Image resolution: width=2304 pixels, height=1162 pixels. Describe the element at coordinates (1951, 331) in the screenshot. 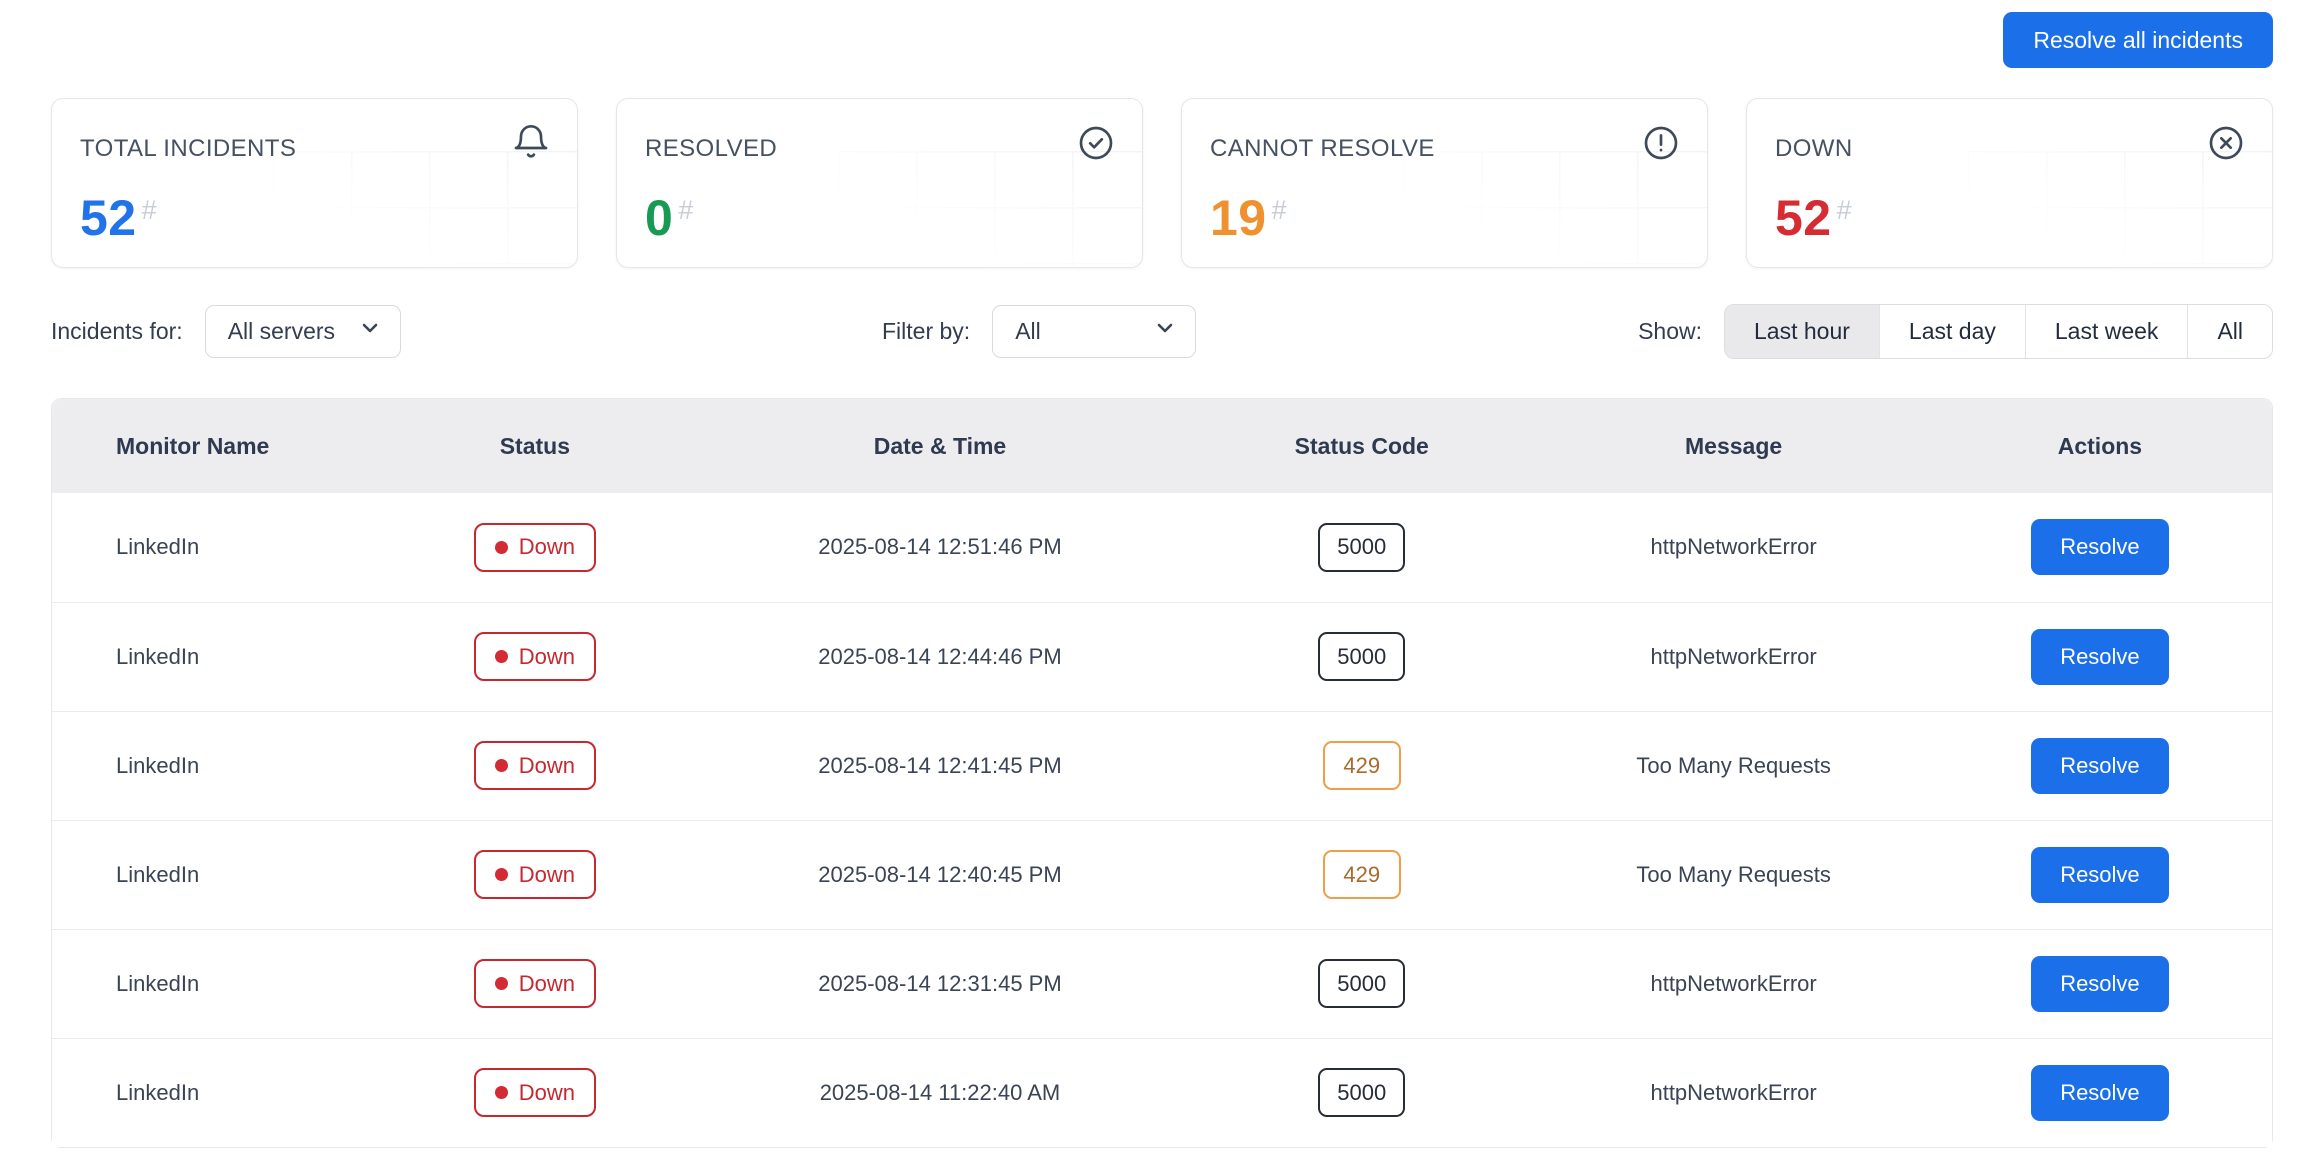

I see `show-option-last-day: Last day` at that location.